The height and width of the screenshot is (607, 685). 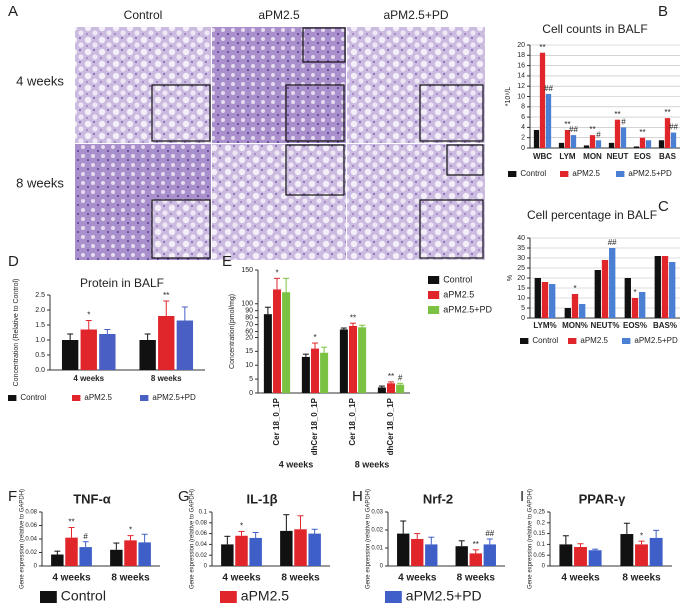 I want to click on y-axis-label: %, so click(x=510, y=278).